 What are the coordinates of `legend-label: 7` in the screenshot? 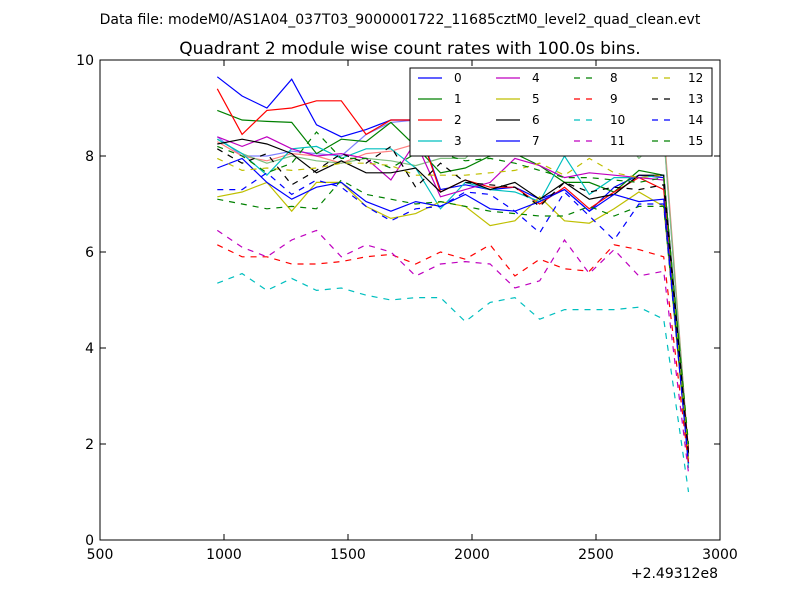 It's located at (536, 141).